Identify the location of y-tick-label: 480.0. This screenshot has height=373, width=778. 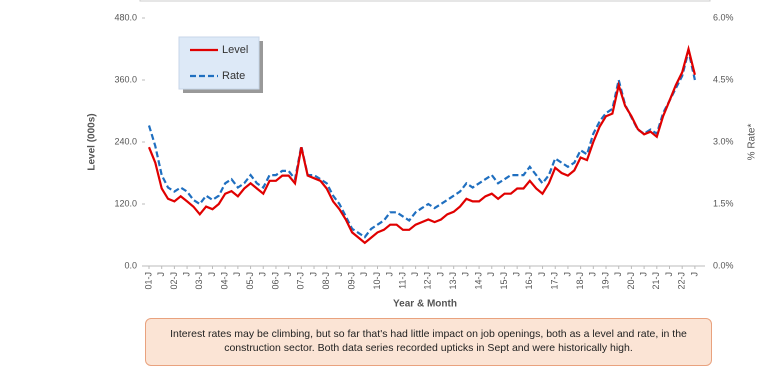
(125, 17).